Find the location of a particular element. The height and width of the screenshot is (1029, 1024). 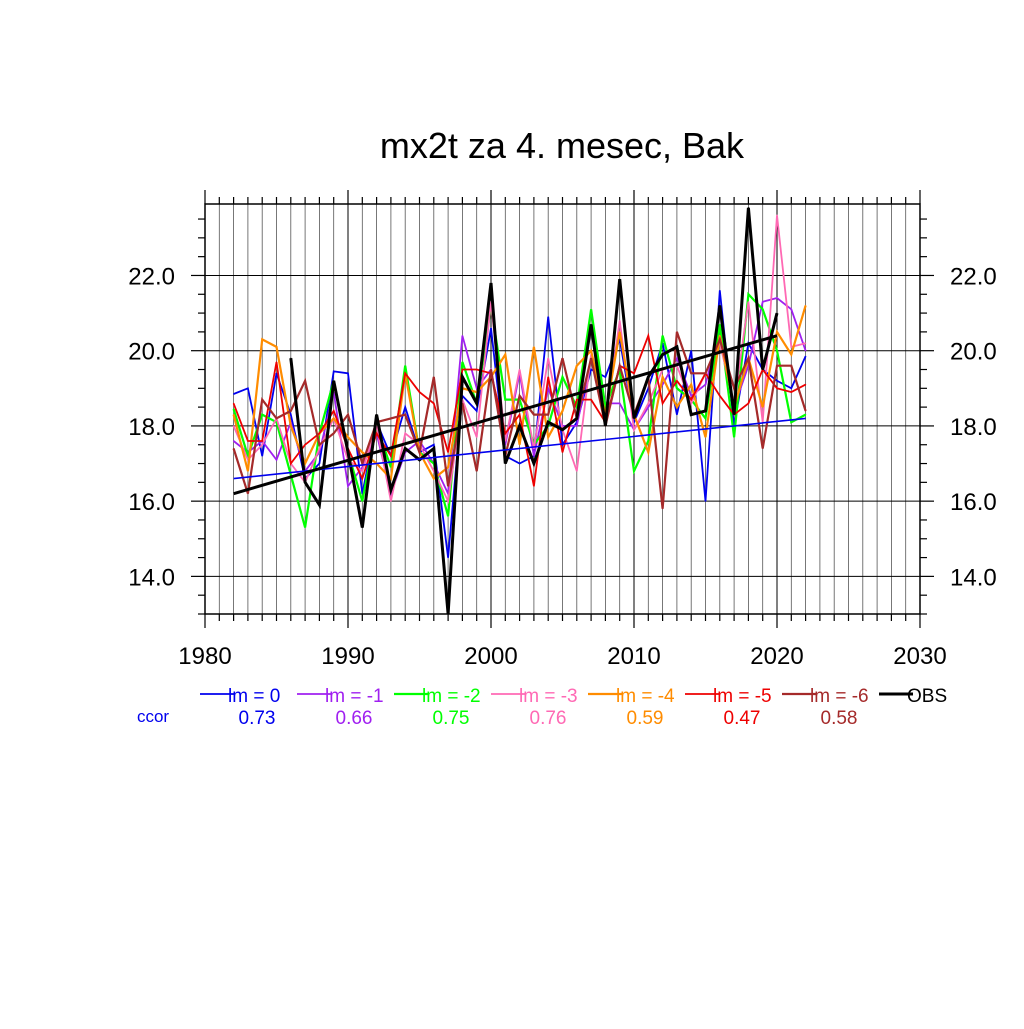

ccor-label: ccor is located at coordinates (153, 716).